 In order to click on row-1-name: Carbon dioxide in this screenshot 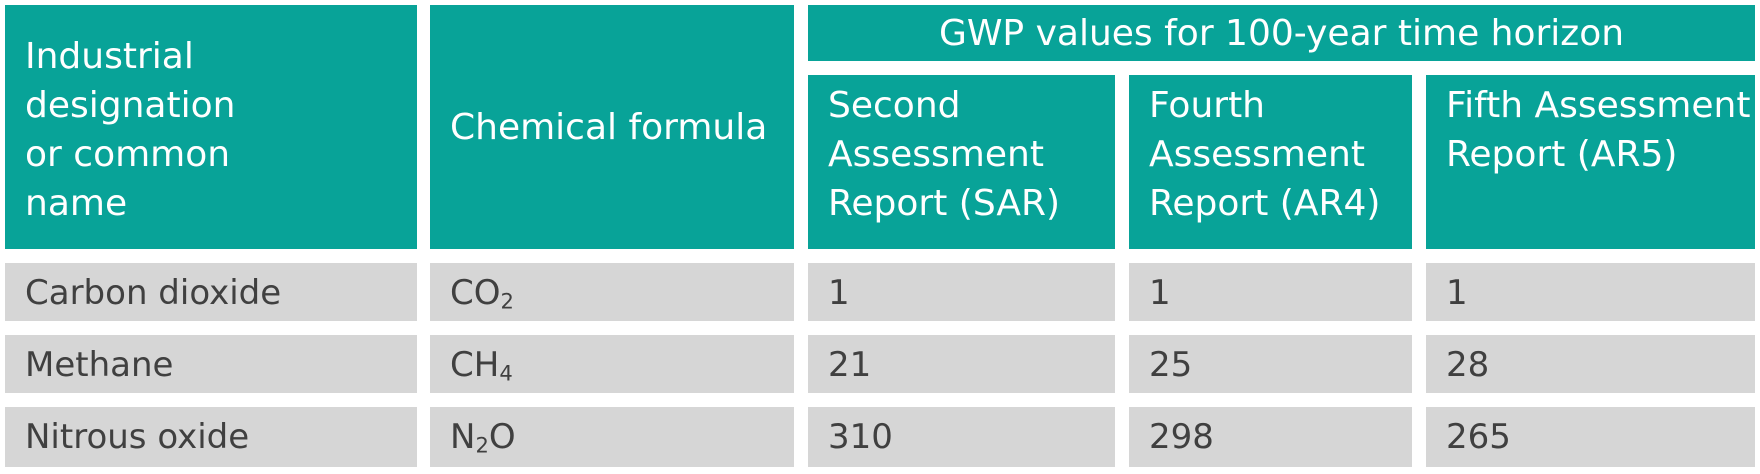, I will do `click(153, 293)`.